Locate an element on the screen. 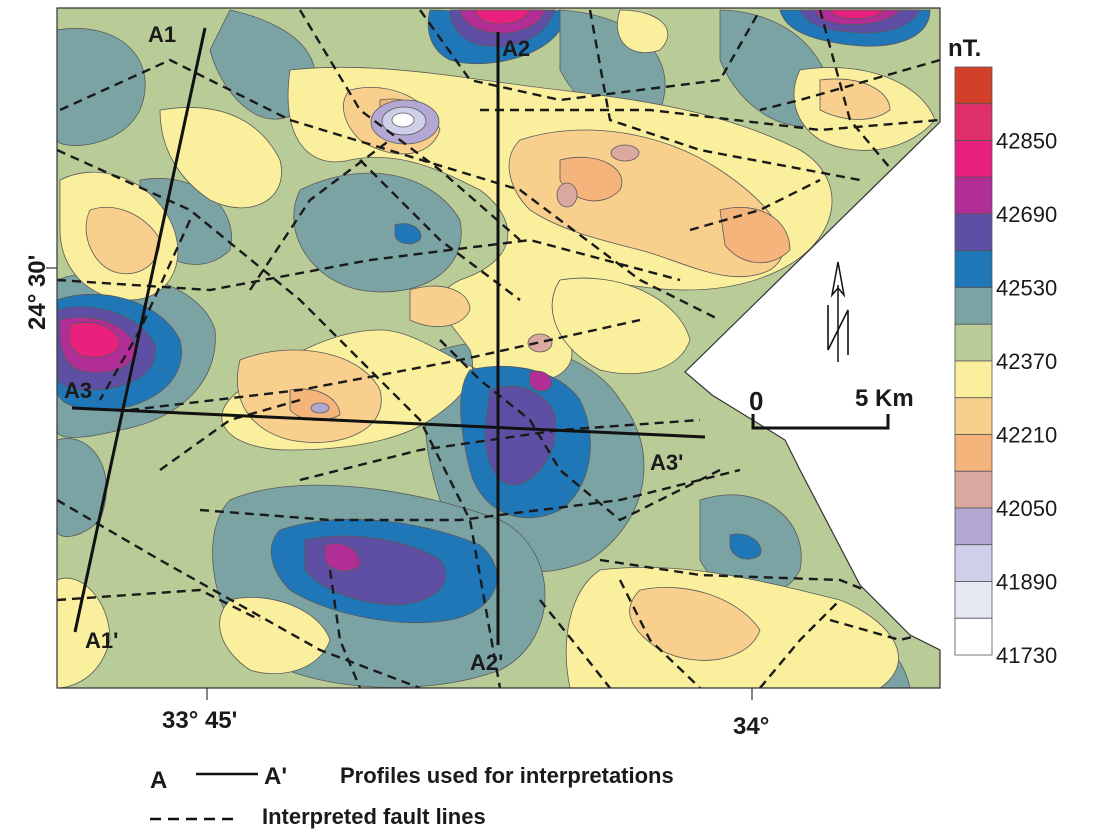 This screenshot has width=1096, height=831. legend-profile-start: A is located at coordinates (158, 780).